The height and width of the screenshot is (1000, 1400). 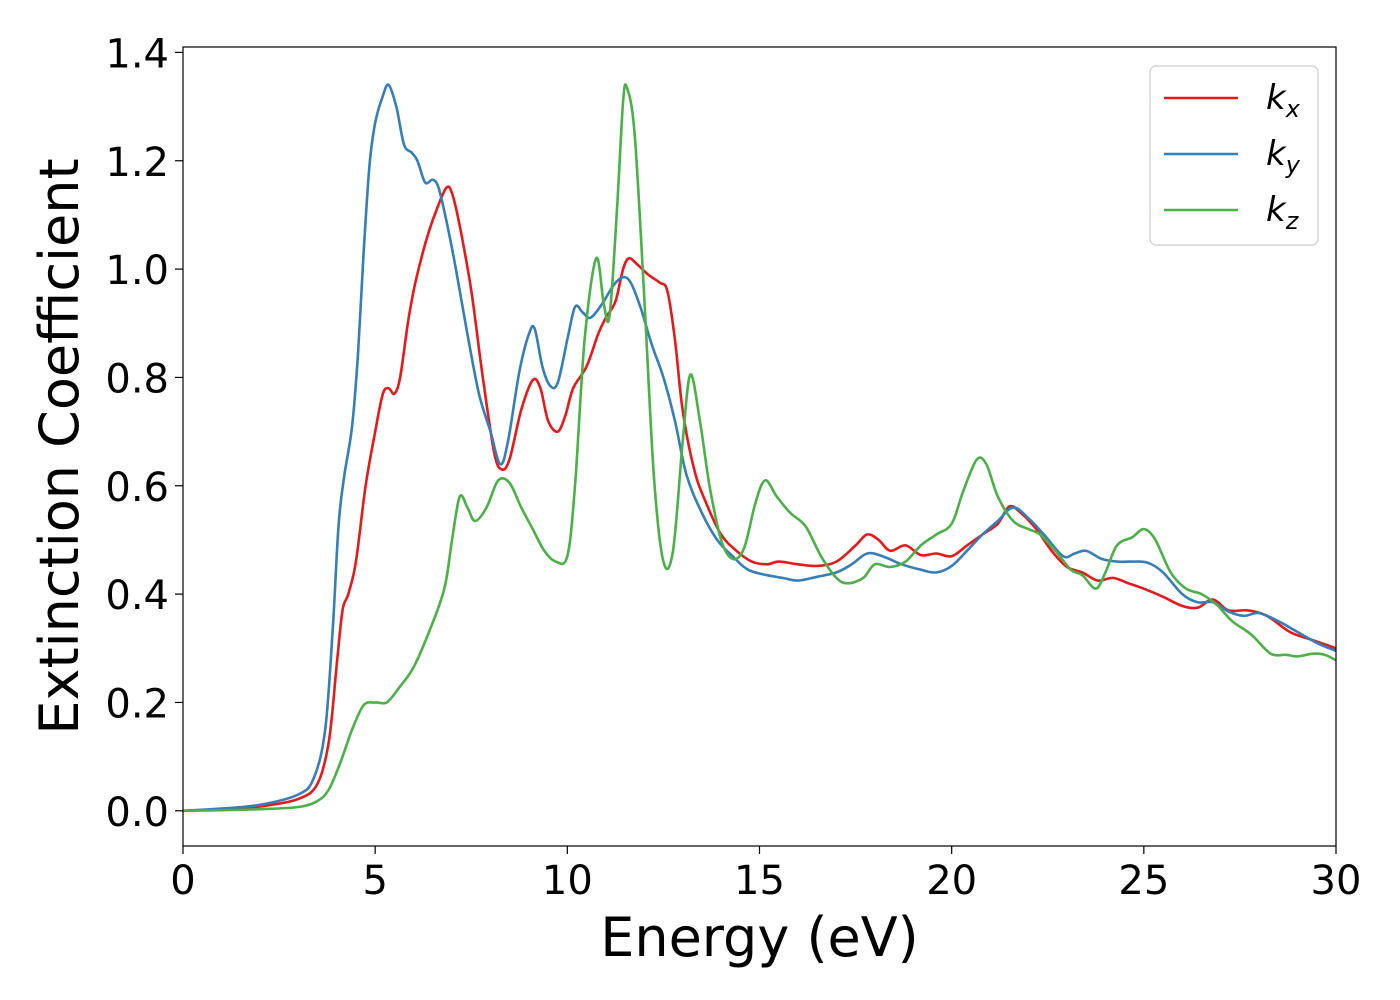 I want to click on x-tick-label: 25, so click(x=1143, y=881).